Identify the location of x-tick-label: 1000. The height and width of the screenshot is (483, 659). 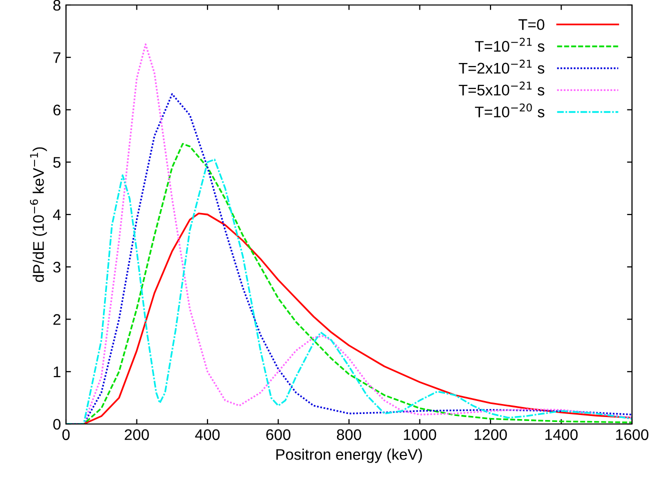
(420, 434).